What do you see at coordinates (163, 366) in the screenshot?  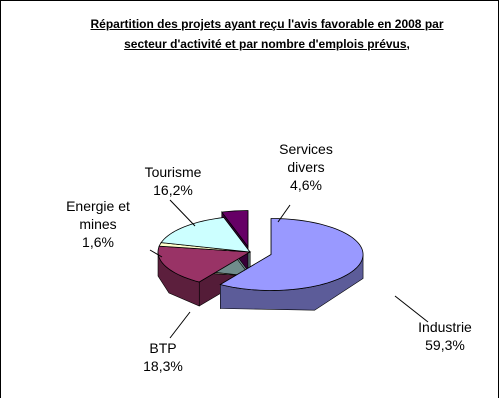 I see `value-label: 18,3%` at bounding box center [163, 366].